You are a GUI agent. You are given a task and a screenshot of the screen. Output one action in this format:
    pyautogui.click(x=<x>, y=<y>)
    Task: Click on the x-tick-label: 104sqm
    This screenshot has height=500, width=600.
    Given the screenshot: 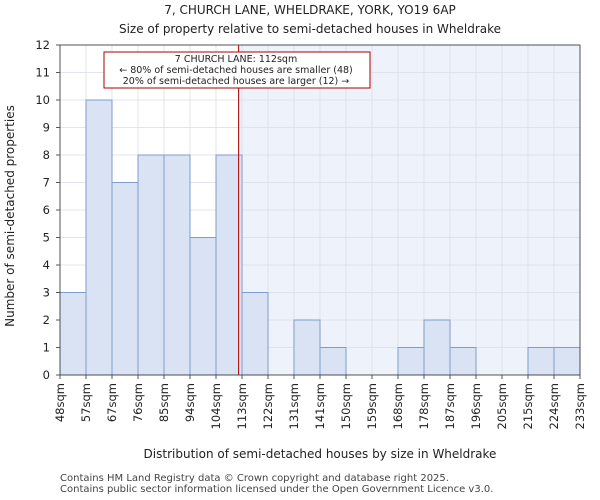 What is the action you would take?
    pyautogui.click(x=216, y=406)
    